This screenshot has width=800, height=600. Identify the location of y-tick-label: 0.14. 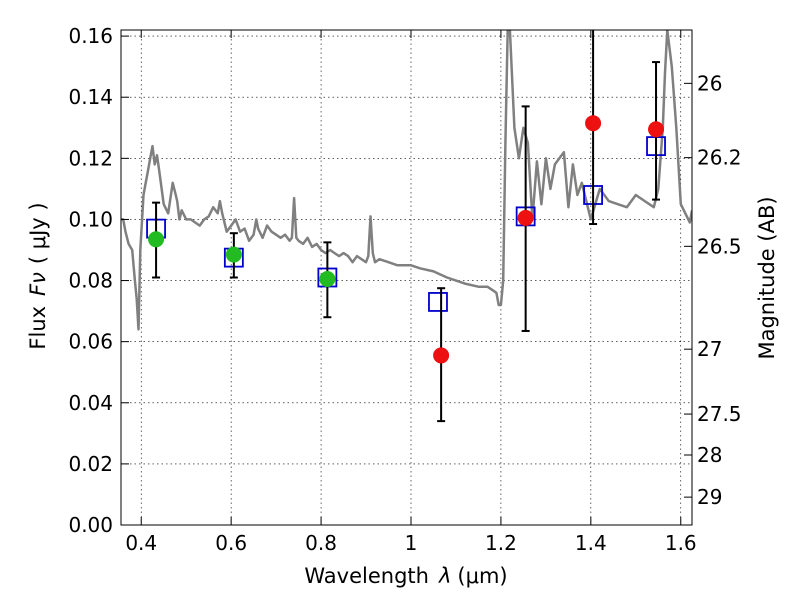
(90, 97).